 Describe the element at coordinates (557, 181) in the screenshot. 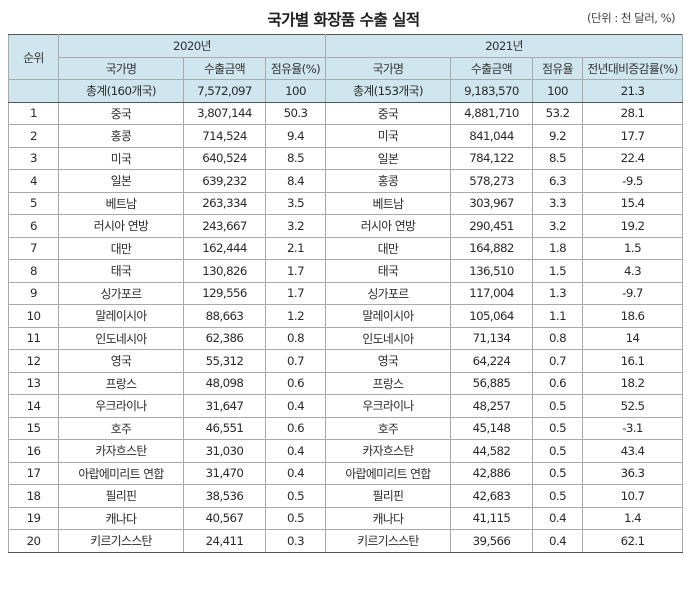

I see `share-2021-cell: 6.3` at that location.